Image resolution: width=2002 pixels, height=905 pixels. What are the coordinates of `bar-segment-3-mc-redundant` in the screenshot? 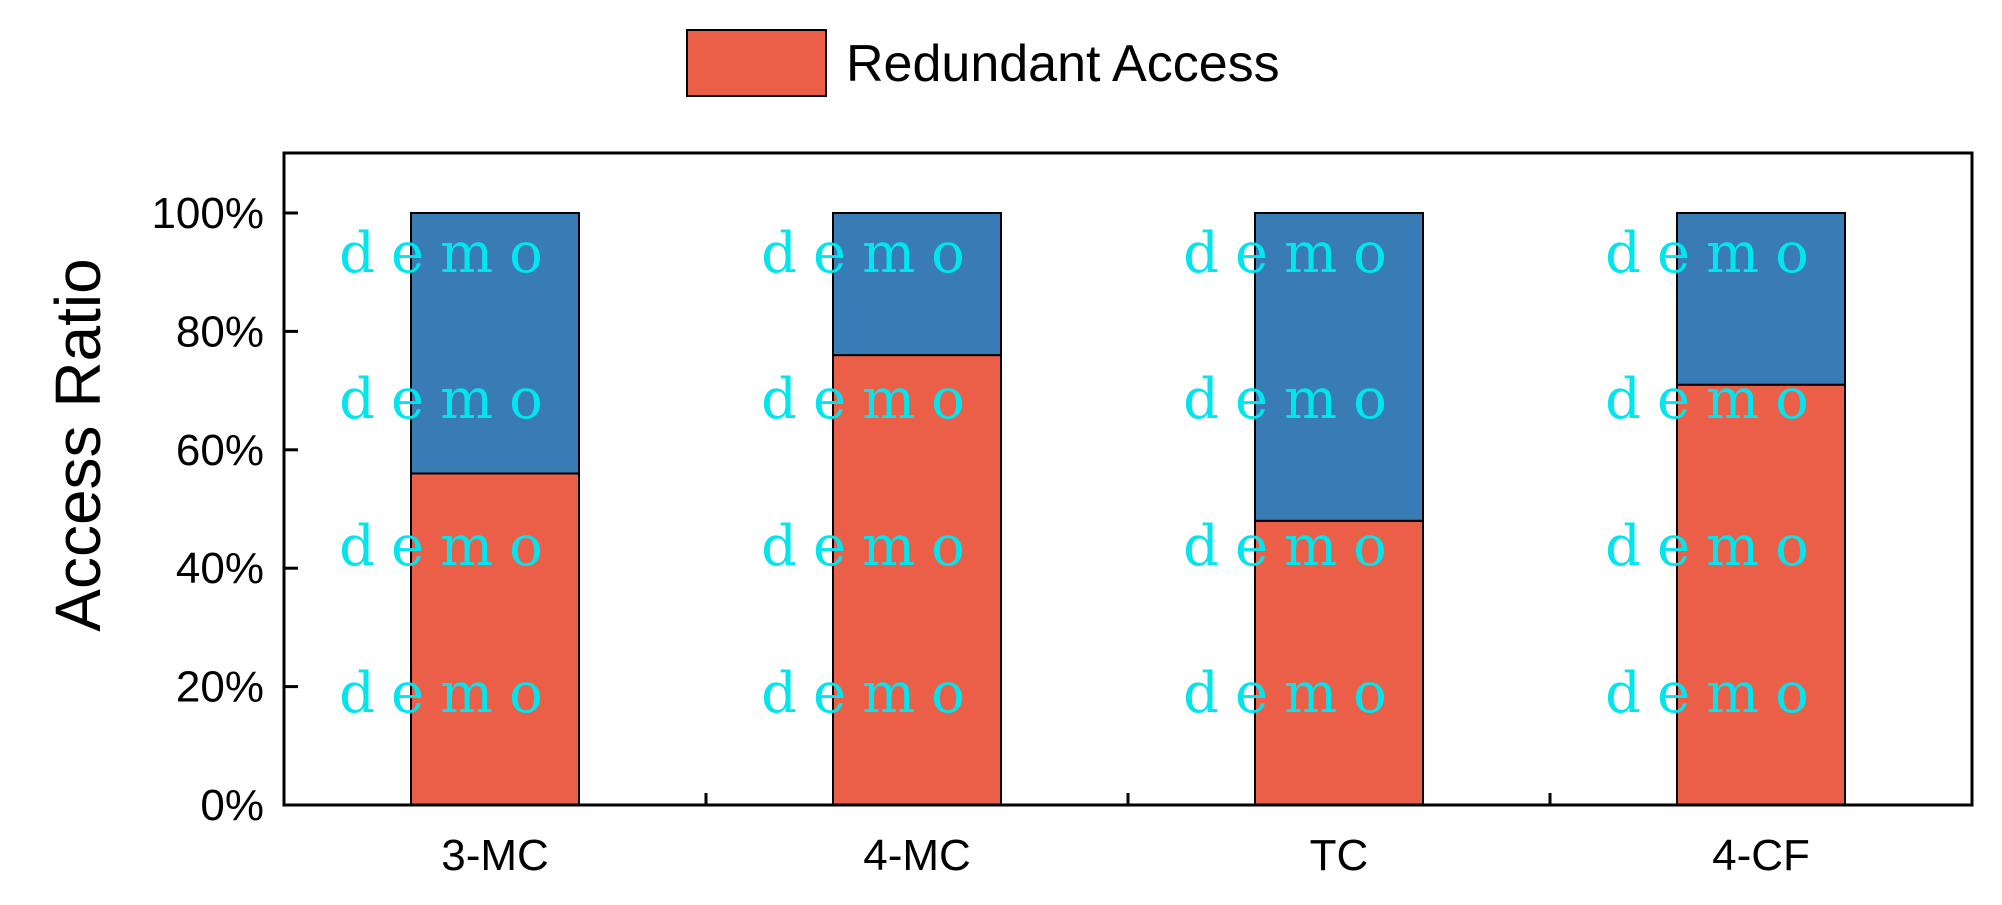 It's located at (495, 639).